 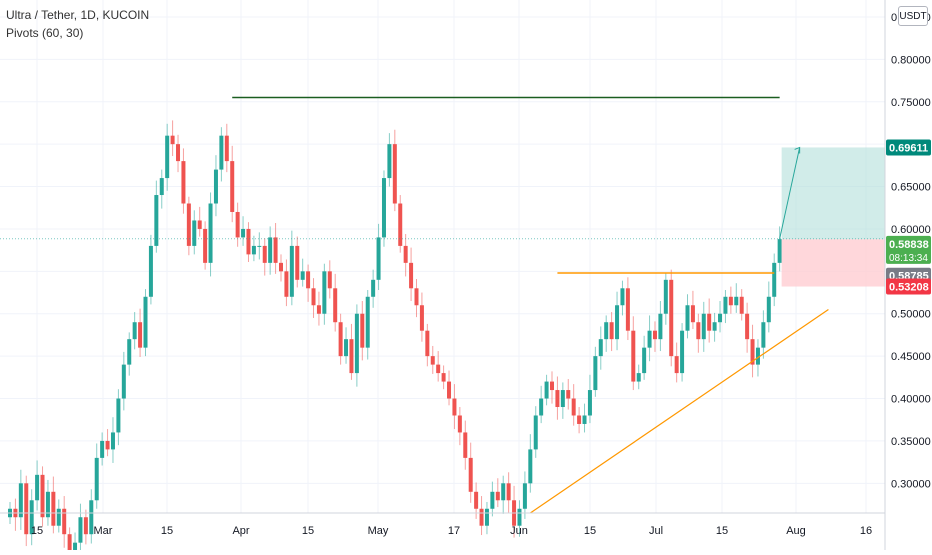 What do you see at coordinates (911, 357) in the screenshot?
I see `price-tick-label-3: 0.45000` at bounding box center [911, 357].